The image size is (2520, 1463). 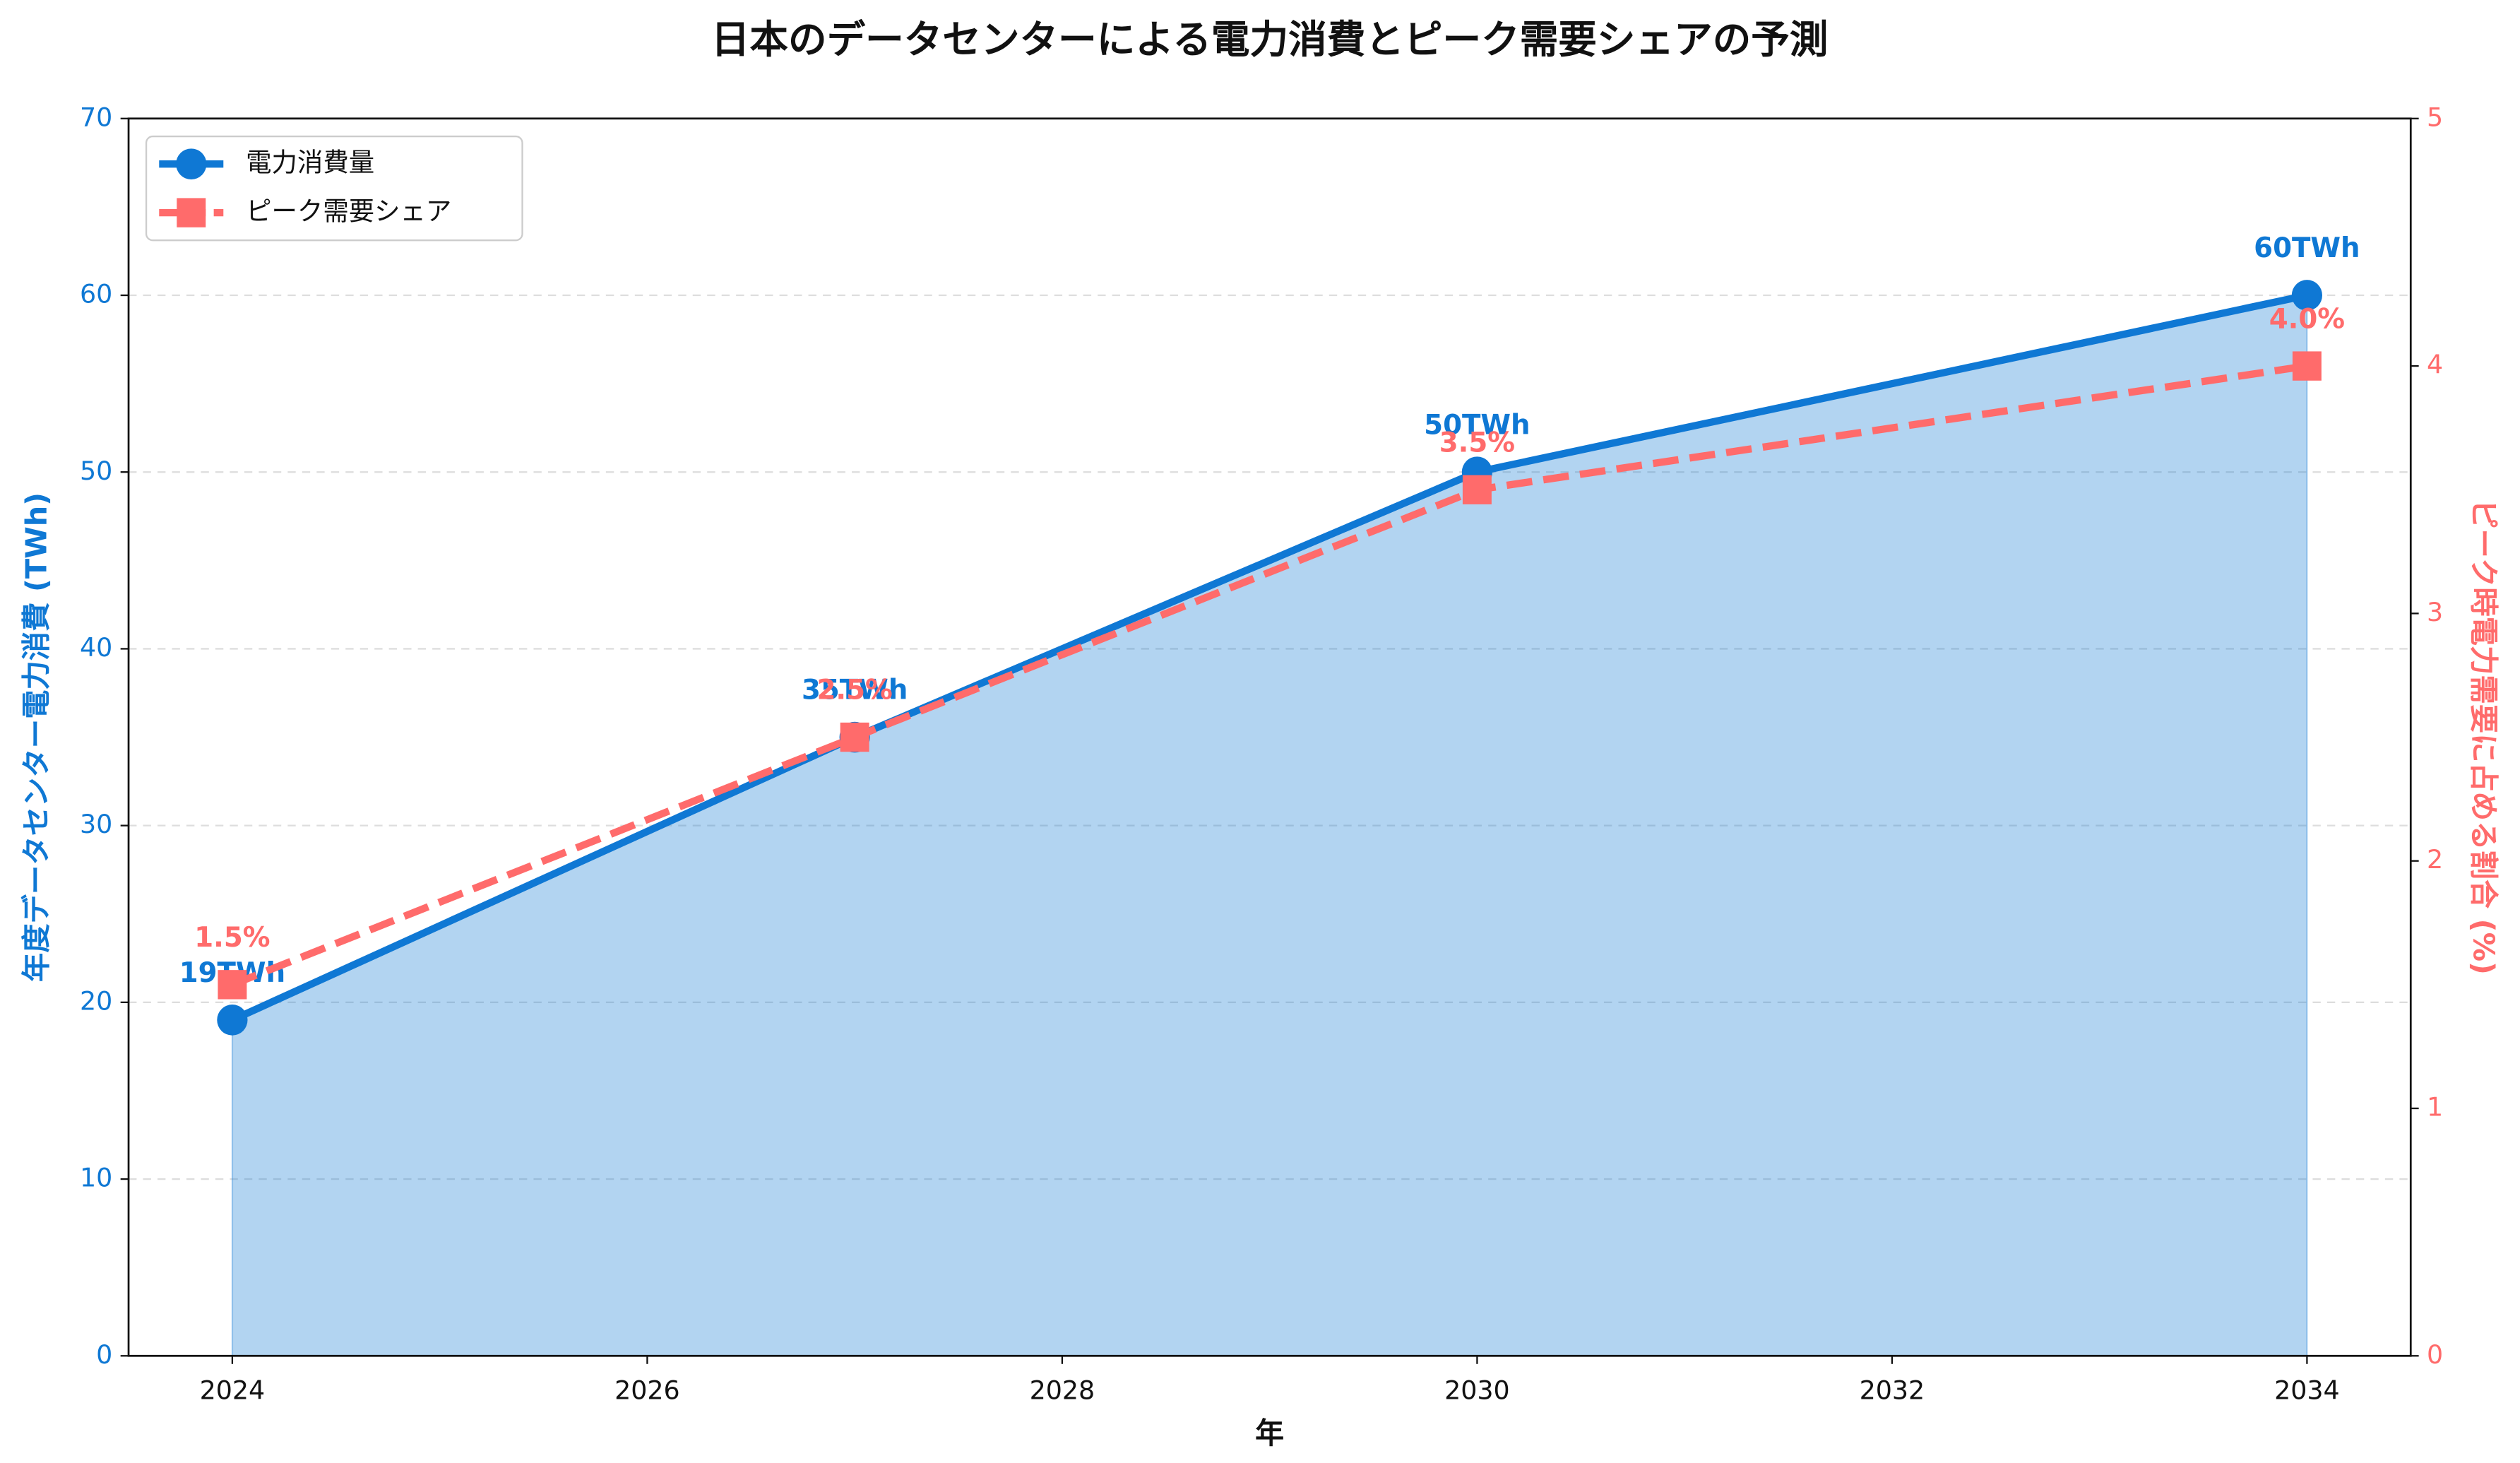 What do you see at coordinates (2483, 737) in the screenshot?
I see `y2-axis-label: ピーク時電力需要に占める割合 (%)` at bounding box center [2483, 737].